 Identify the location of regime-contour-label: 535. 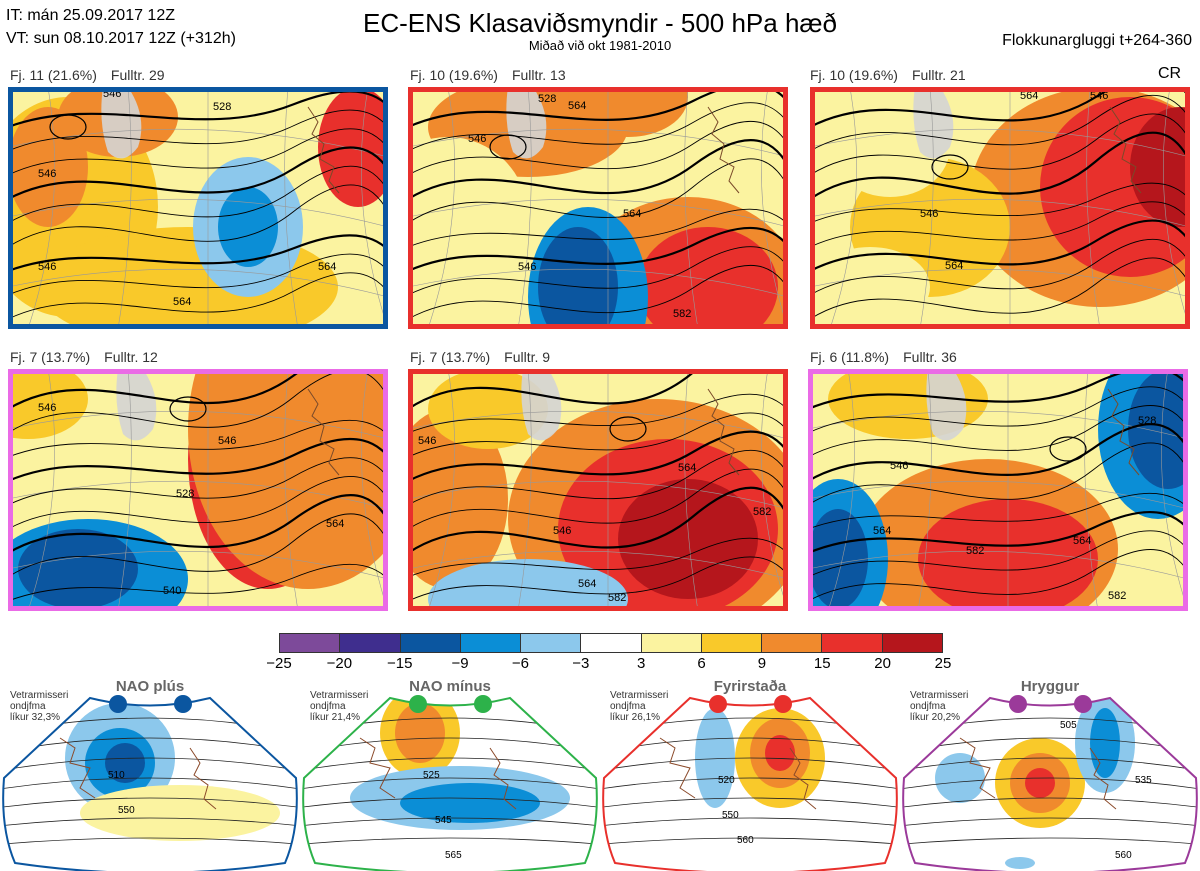
(1143, 780).